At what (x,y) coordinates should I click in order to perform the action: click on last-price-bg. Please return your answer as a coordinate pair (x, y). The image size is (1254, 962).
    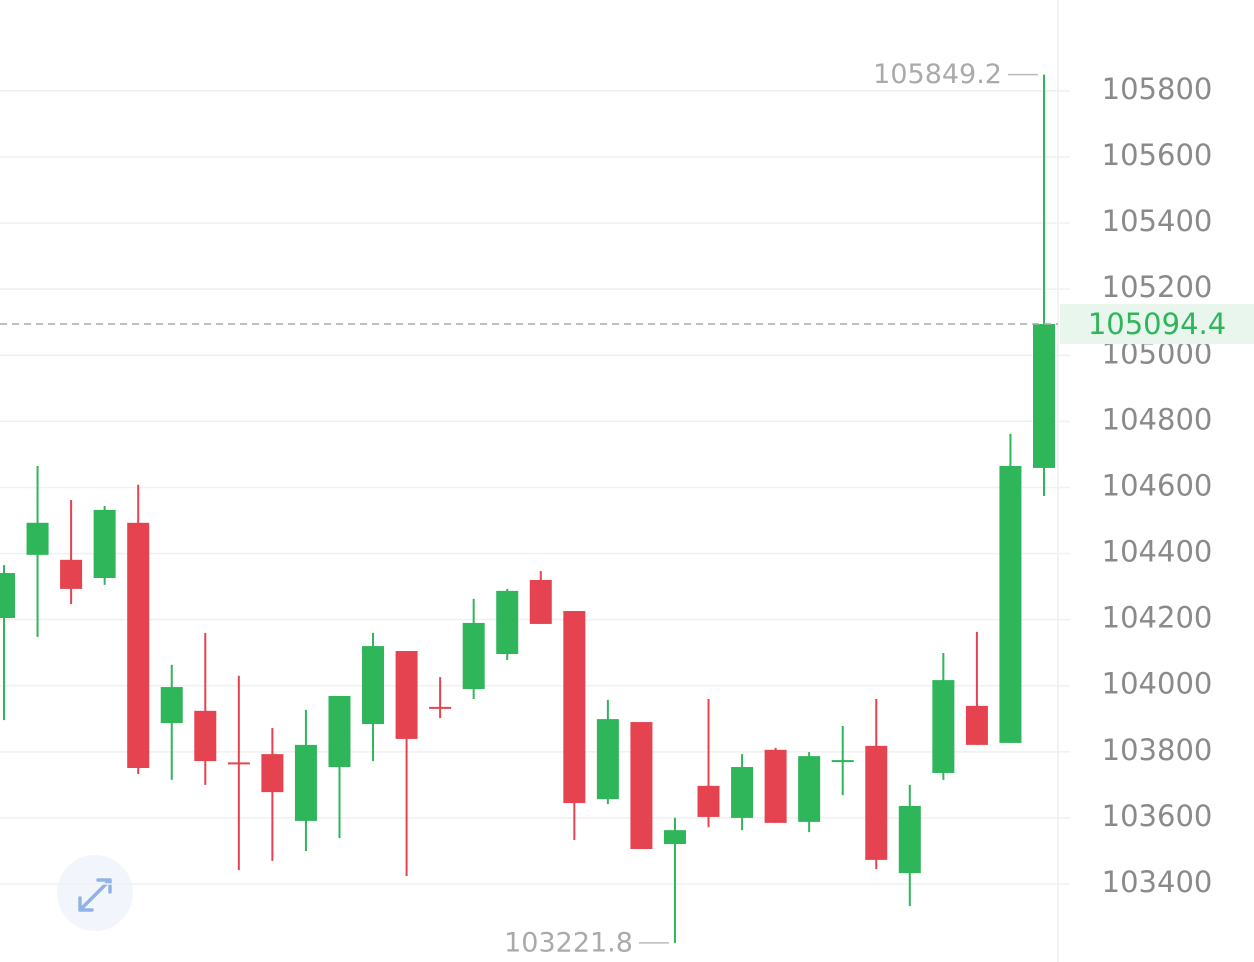
    Looking at the image, I should click on (1157, 324).